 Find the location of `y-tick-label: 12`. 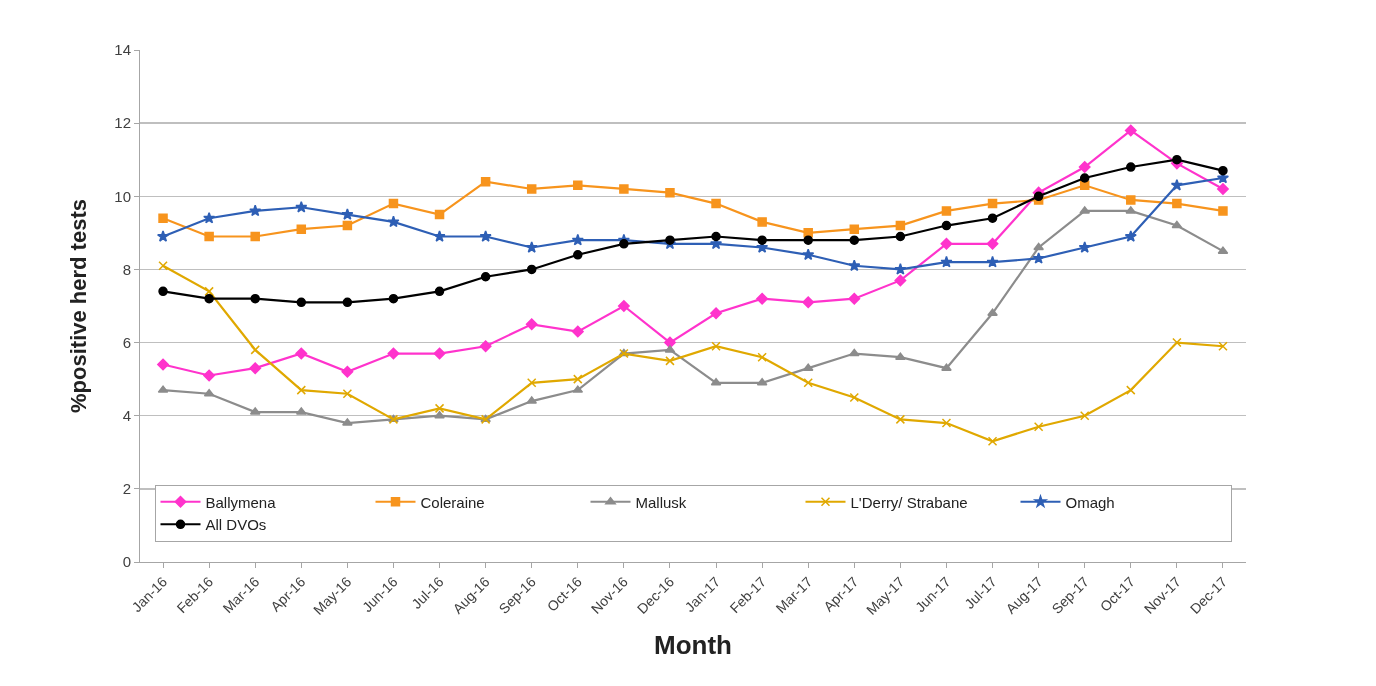

y-tick-label: 12 is located at coordinates (122, 123).